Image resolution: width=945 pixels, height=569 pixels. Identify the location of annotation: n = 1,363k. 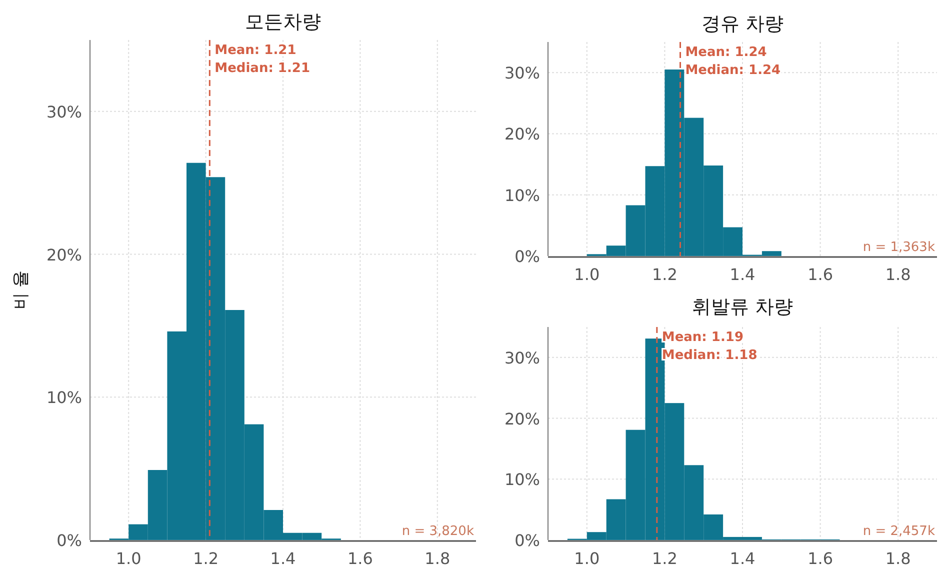
(899, 247).